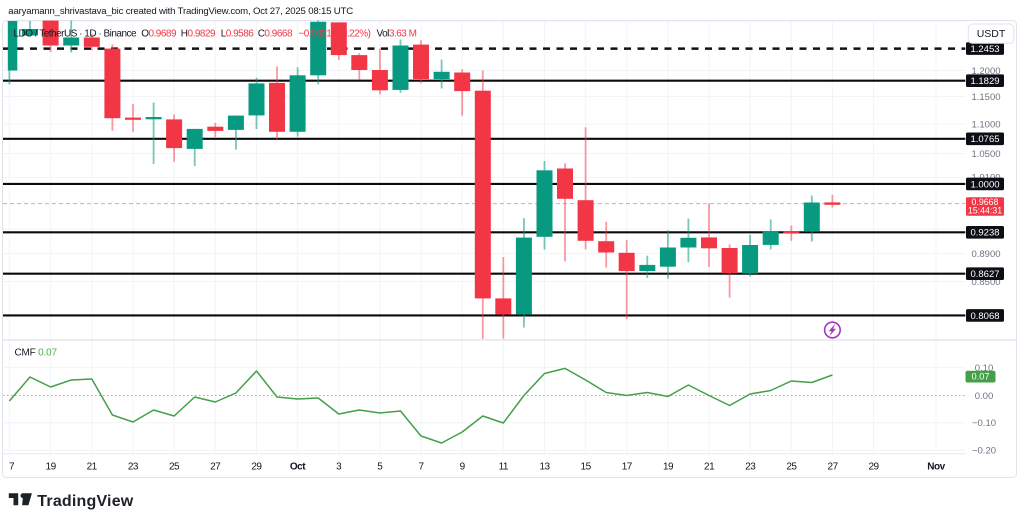 The width and height of the screenshot is (1024, 523). I want to click on svg-text: 0.00, so click(984, 396).